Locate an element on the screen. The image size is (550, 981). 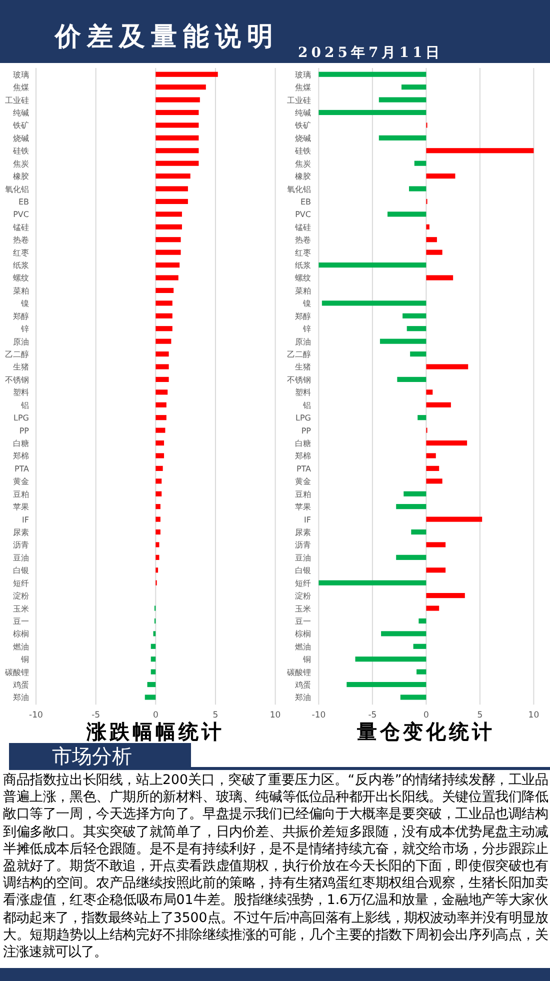
y-tick-label: 玉米 is located at coordinates (303, 609).